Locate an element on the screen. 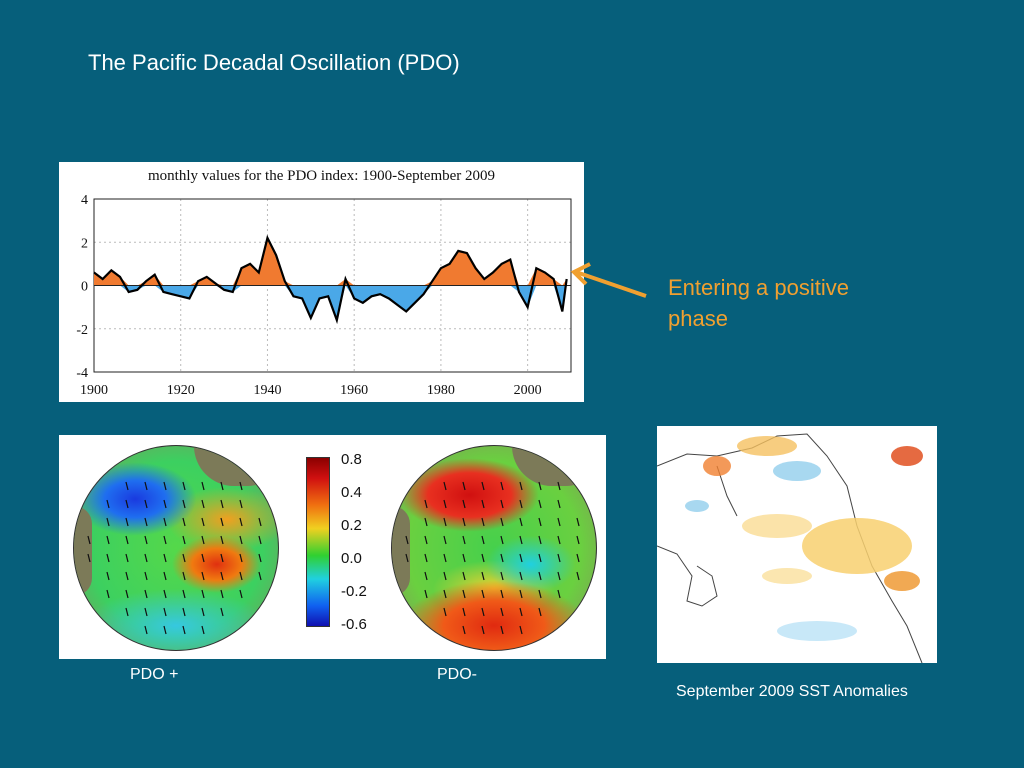  x-tick-label: 1900 is located at coordinates (94, 390).